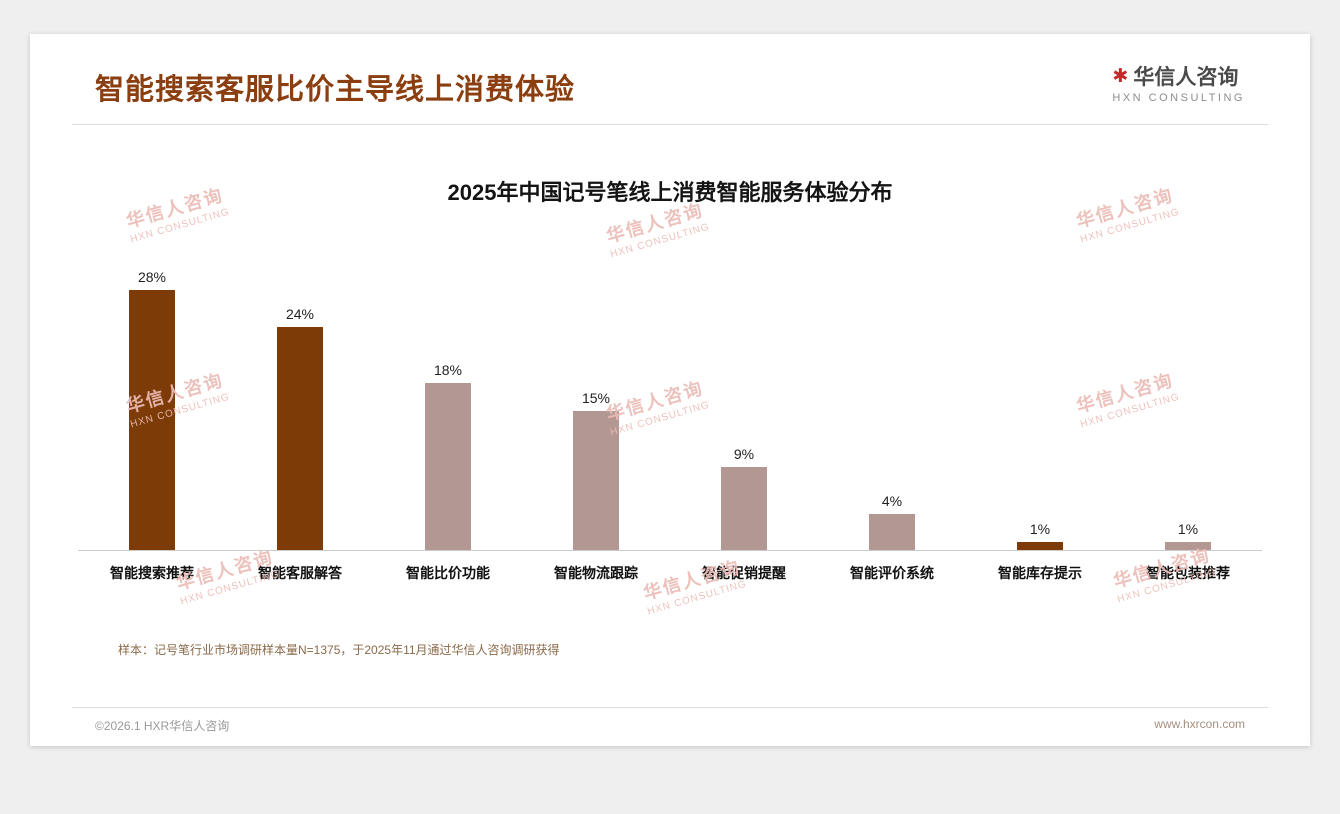 Image resolution: width=1340 pixels, height=814 pixels. I want to click on bar-column: 24% 智能客服解答, so click(300, 411).